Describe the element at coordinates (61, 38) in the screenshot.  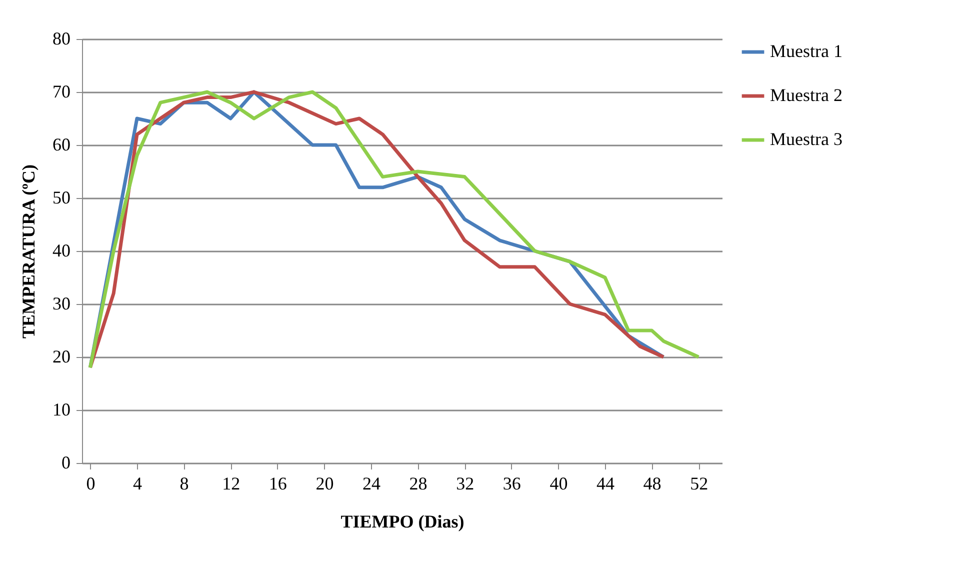
I see `y-tick-label: 80` at that location.